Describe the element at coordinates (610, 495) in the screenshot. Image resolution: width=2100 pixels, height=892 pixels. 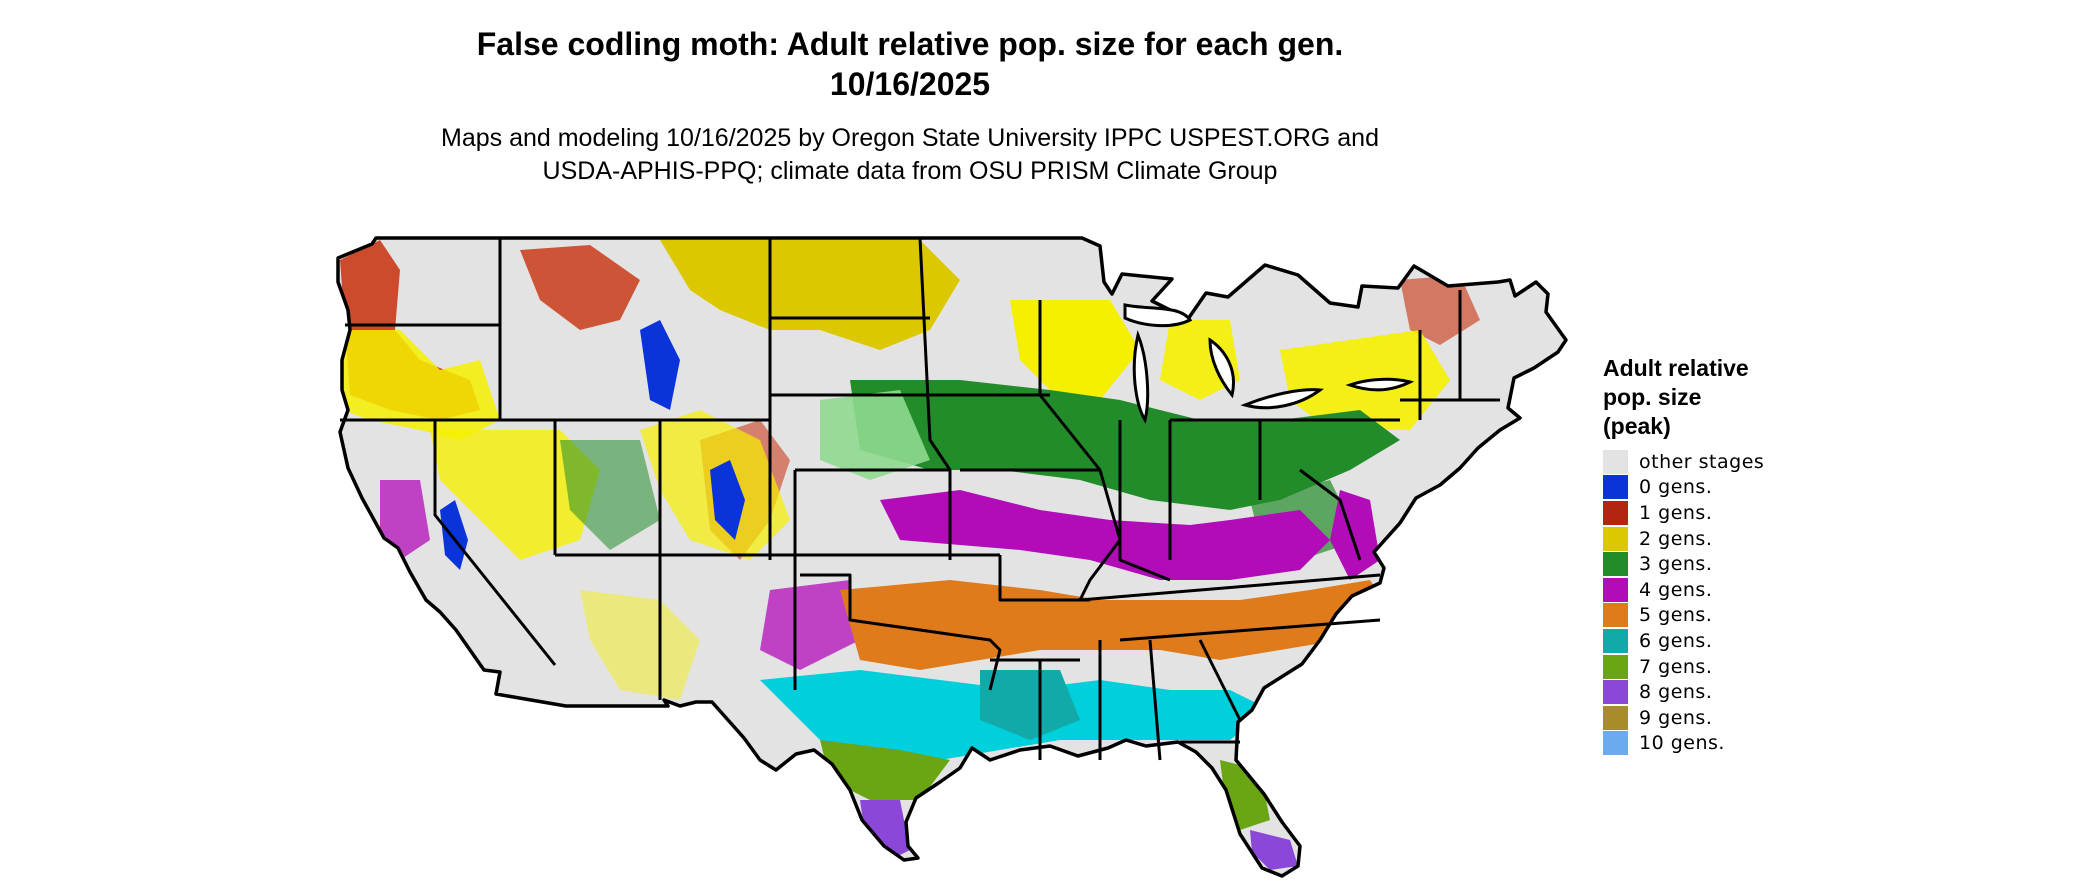
I see `zone-3-gens-utah` at that location.